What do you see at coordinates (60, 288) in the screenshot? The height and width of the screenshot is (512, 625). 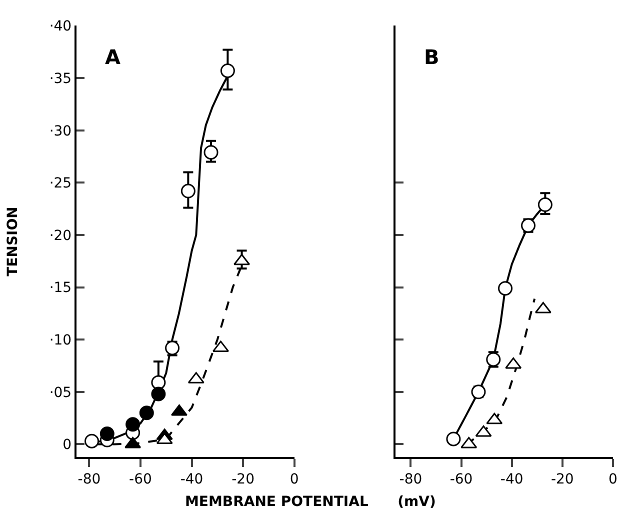 I see `y-tick-label: ·15` at bounding box center [60, 288].